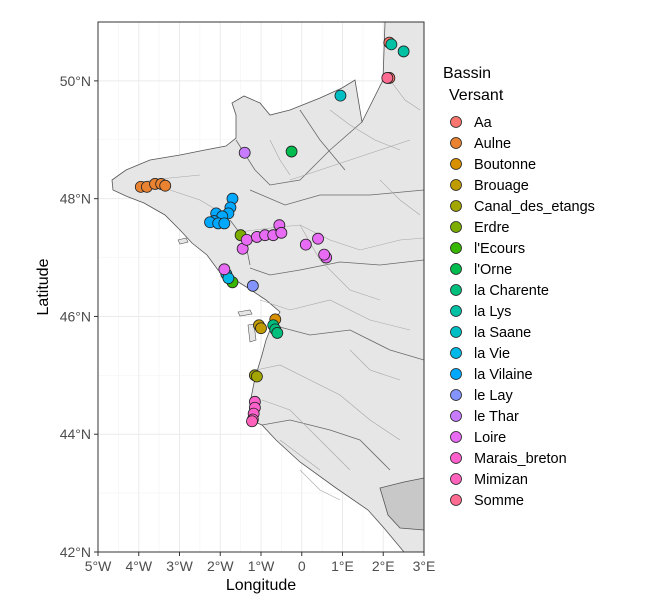 The image size is (649, 607). I want to click on x-tick-label: 5°W, so click(98, 566).